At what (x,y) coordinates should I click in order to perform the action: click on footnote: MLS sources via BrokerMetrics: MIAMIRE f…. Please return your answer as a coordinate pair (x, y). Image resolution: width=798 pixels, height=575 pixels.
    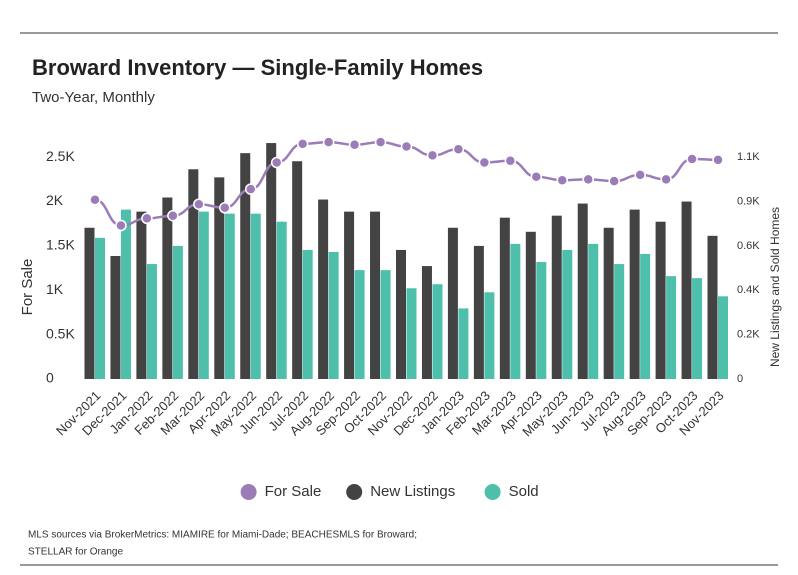
    Looking at the image, I should click on (222, 535).